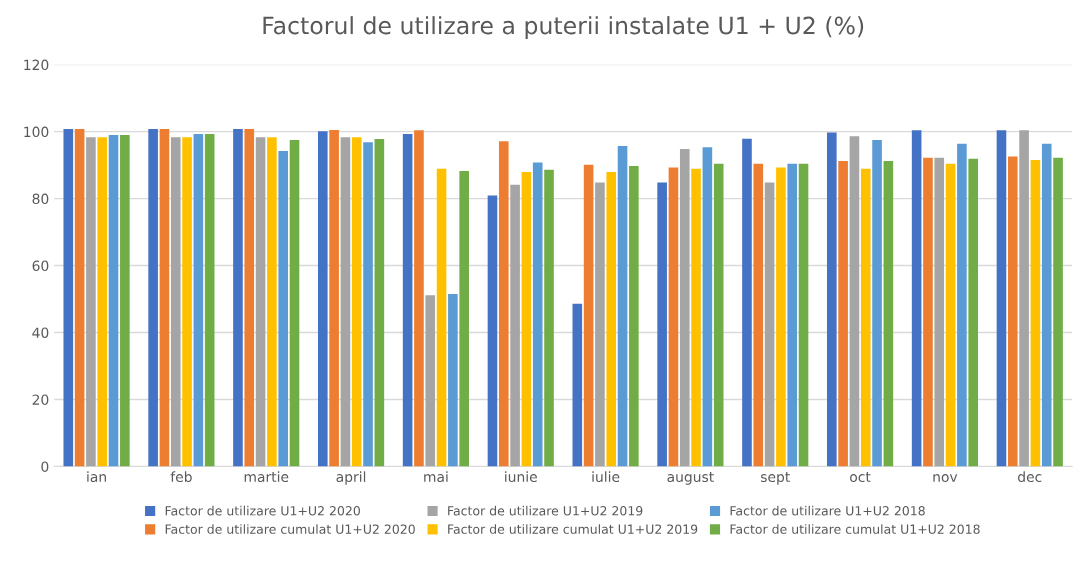 The width and height of the screenshot is (1083, 562). What do you see at coordinates (521, 477) in the screenshot?
I see `x-tick-label: iunie` at bounding box center [521, 477].